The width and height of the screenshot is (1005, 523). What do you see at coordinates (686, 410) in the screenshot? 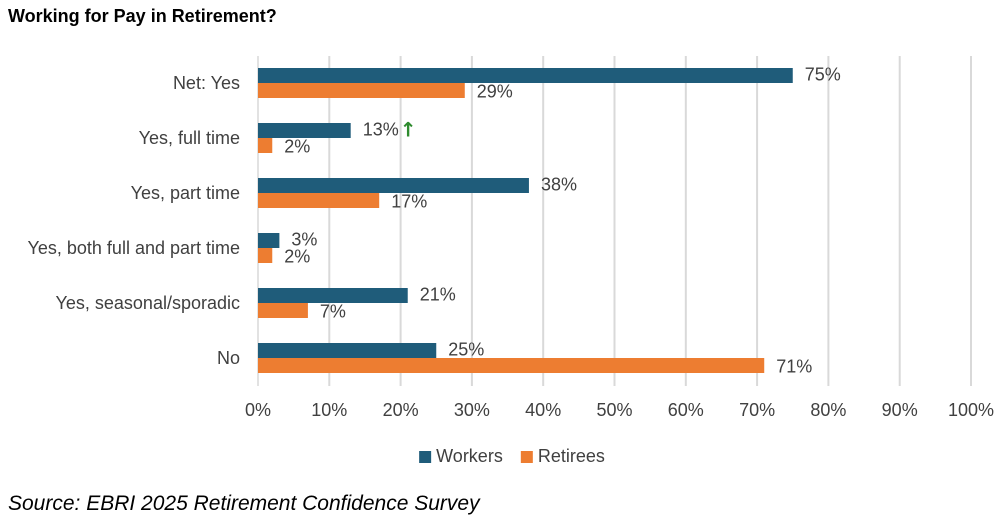
I see `x-tick-label: 60%` at bounding box center [686, 410].